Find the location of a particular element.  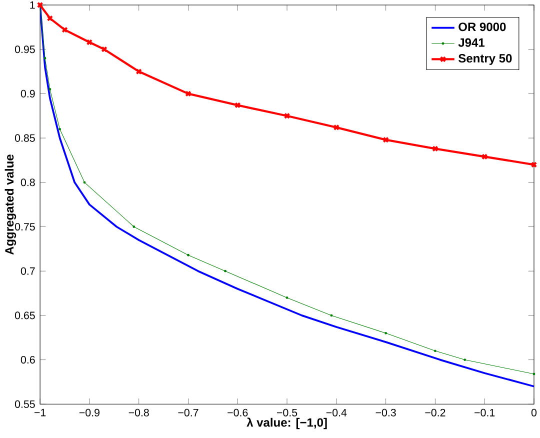

y-tick-label: 0.75 is located at coordinates (24, 226).